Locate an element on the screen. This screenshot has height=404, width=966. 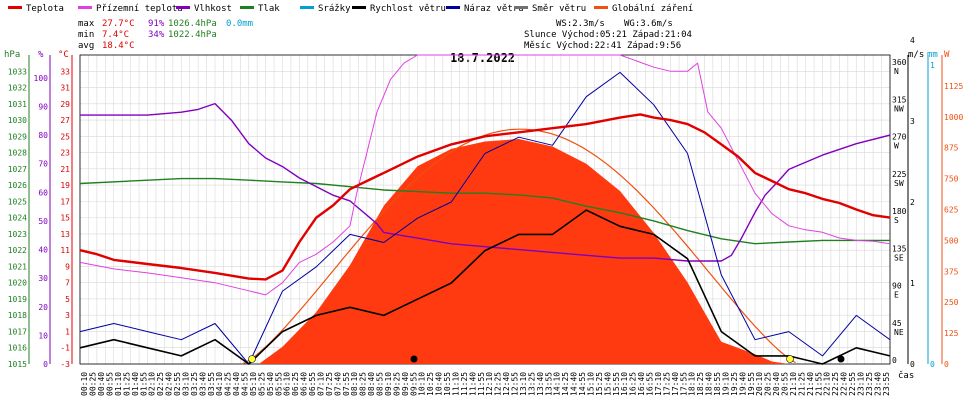
x-tick-label: 10:10 is located at coordinates (422, 384).